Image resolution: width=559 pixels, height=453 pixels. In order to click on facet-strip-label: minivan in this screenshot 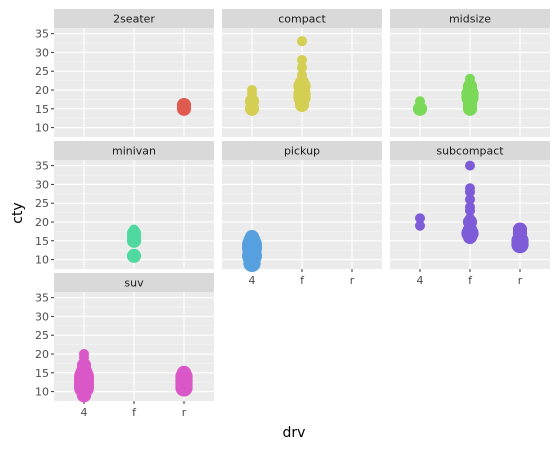, I will do `click(134, 151)`.